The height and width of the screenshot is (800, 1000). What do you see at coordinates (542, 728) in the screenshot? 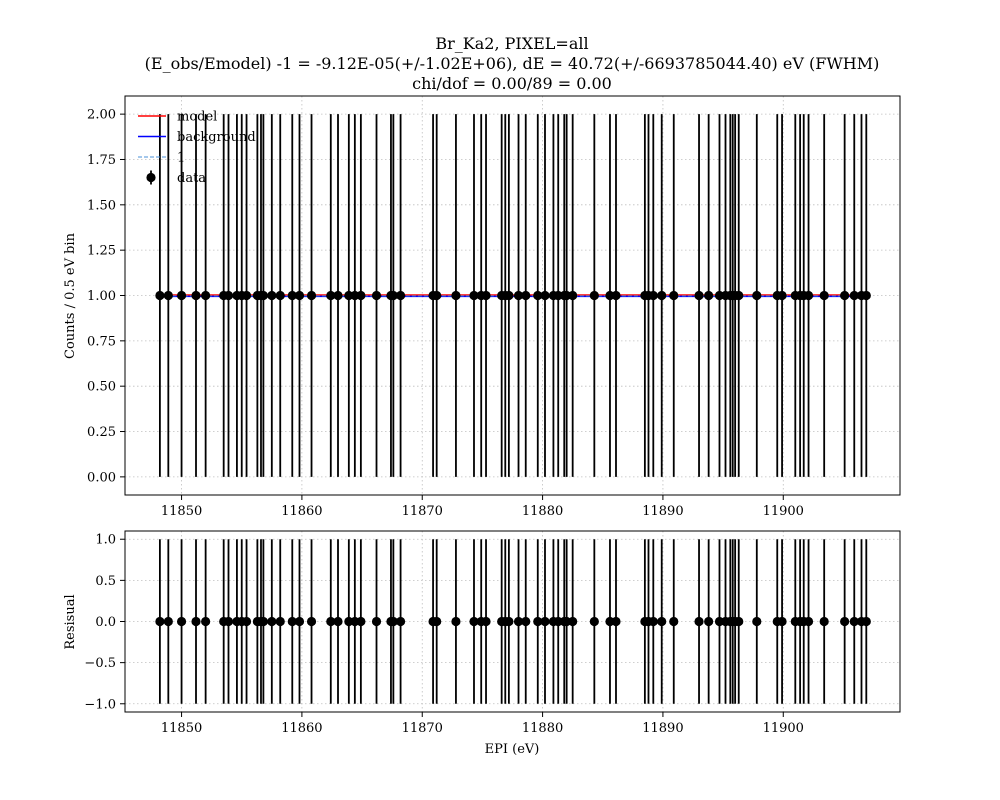
I see `residual-x-tick-label: 11880` at bounding box center [542, 728].